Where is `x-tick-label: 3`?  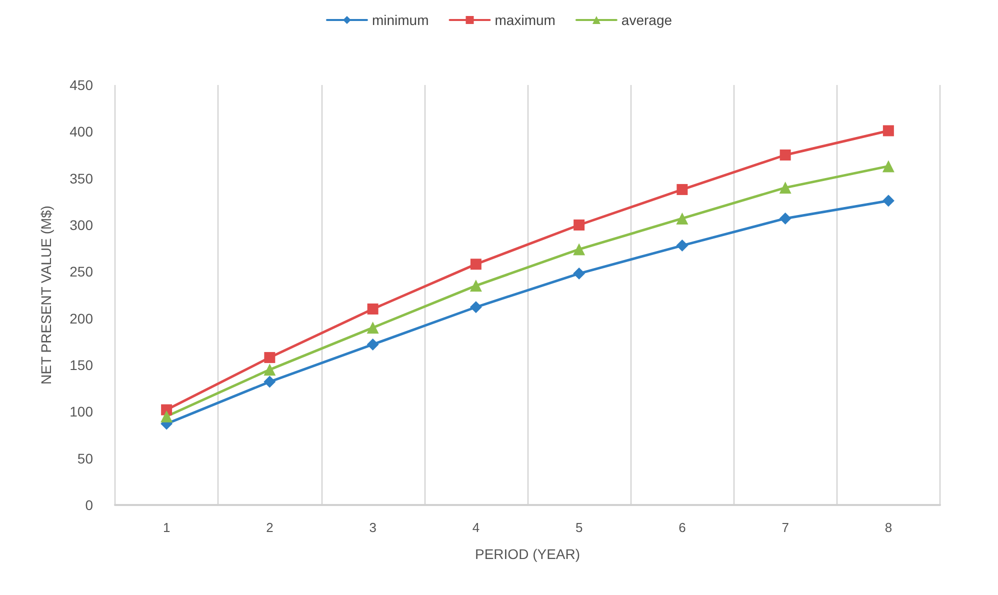 x-tick-label: 3 is located at coordinates (372, 527).